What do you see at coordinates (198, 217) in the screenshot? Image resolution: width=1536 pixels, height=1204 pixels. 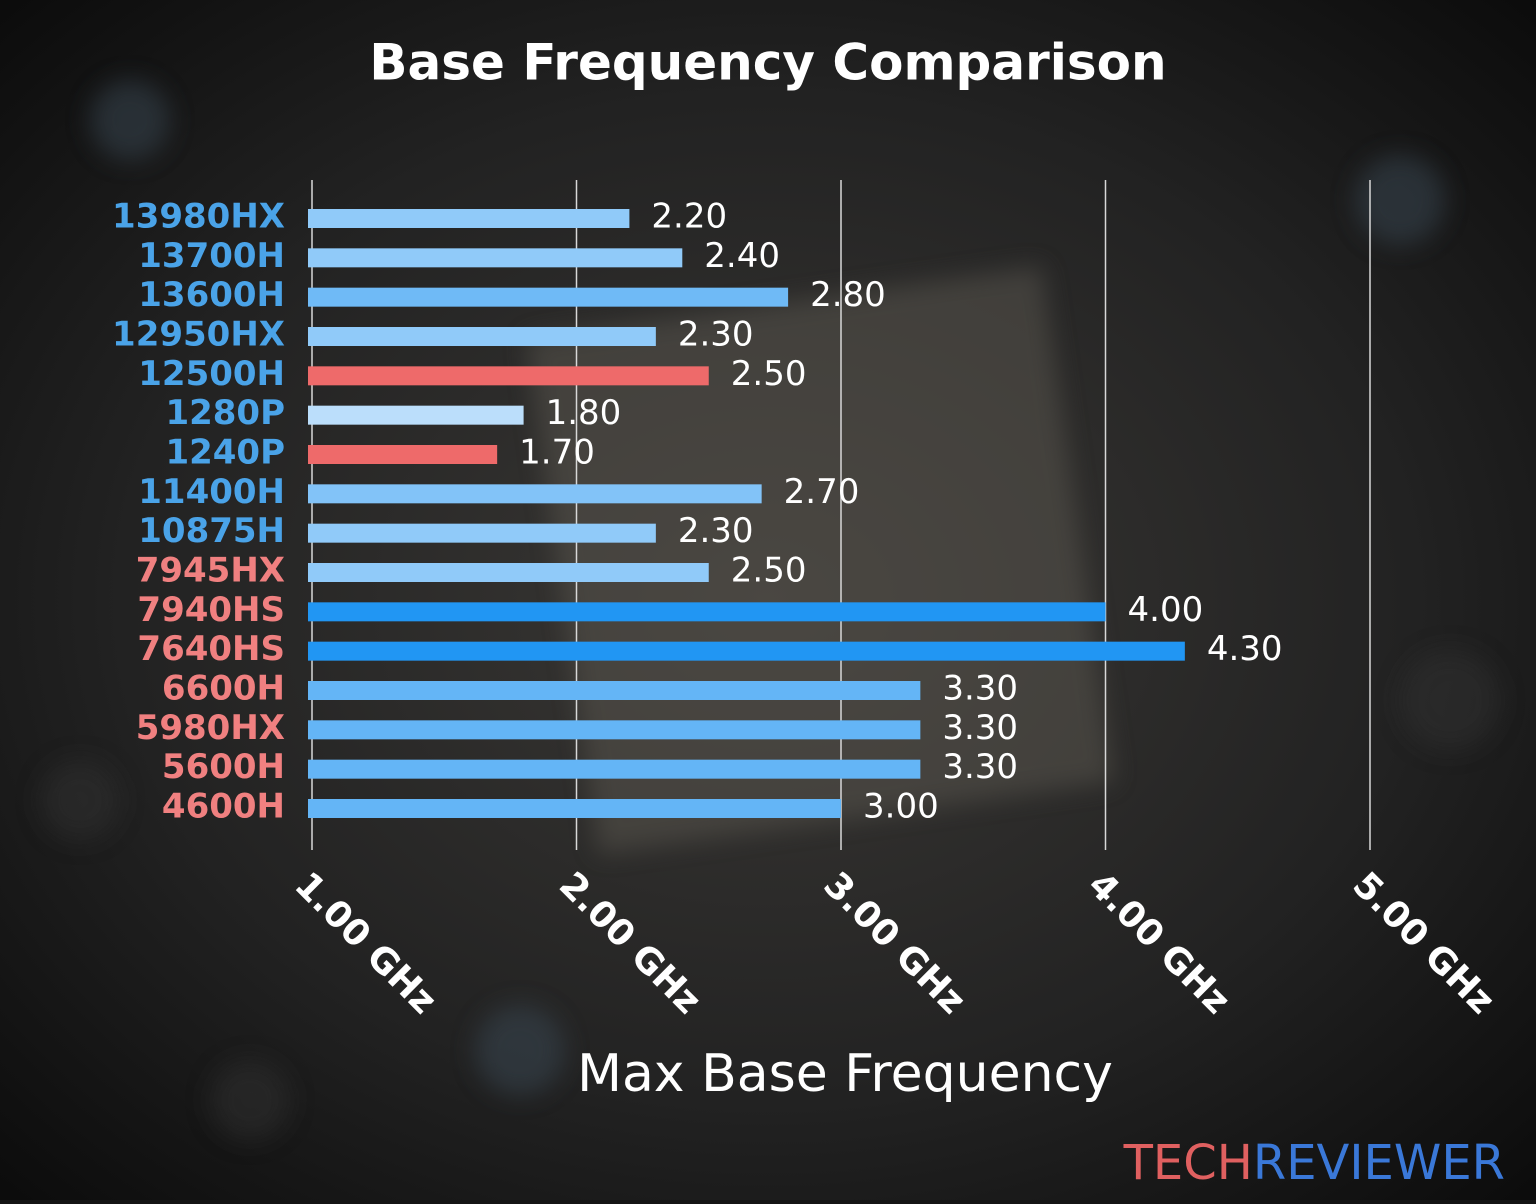 I see `y-tick-label: 13980HX` at bounding box center [198, 217].